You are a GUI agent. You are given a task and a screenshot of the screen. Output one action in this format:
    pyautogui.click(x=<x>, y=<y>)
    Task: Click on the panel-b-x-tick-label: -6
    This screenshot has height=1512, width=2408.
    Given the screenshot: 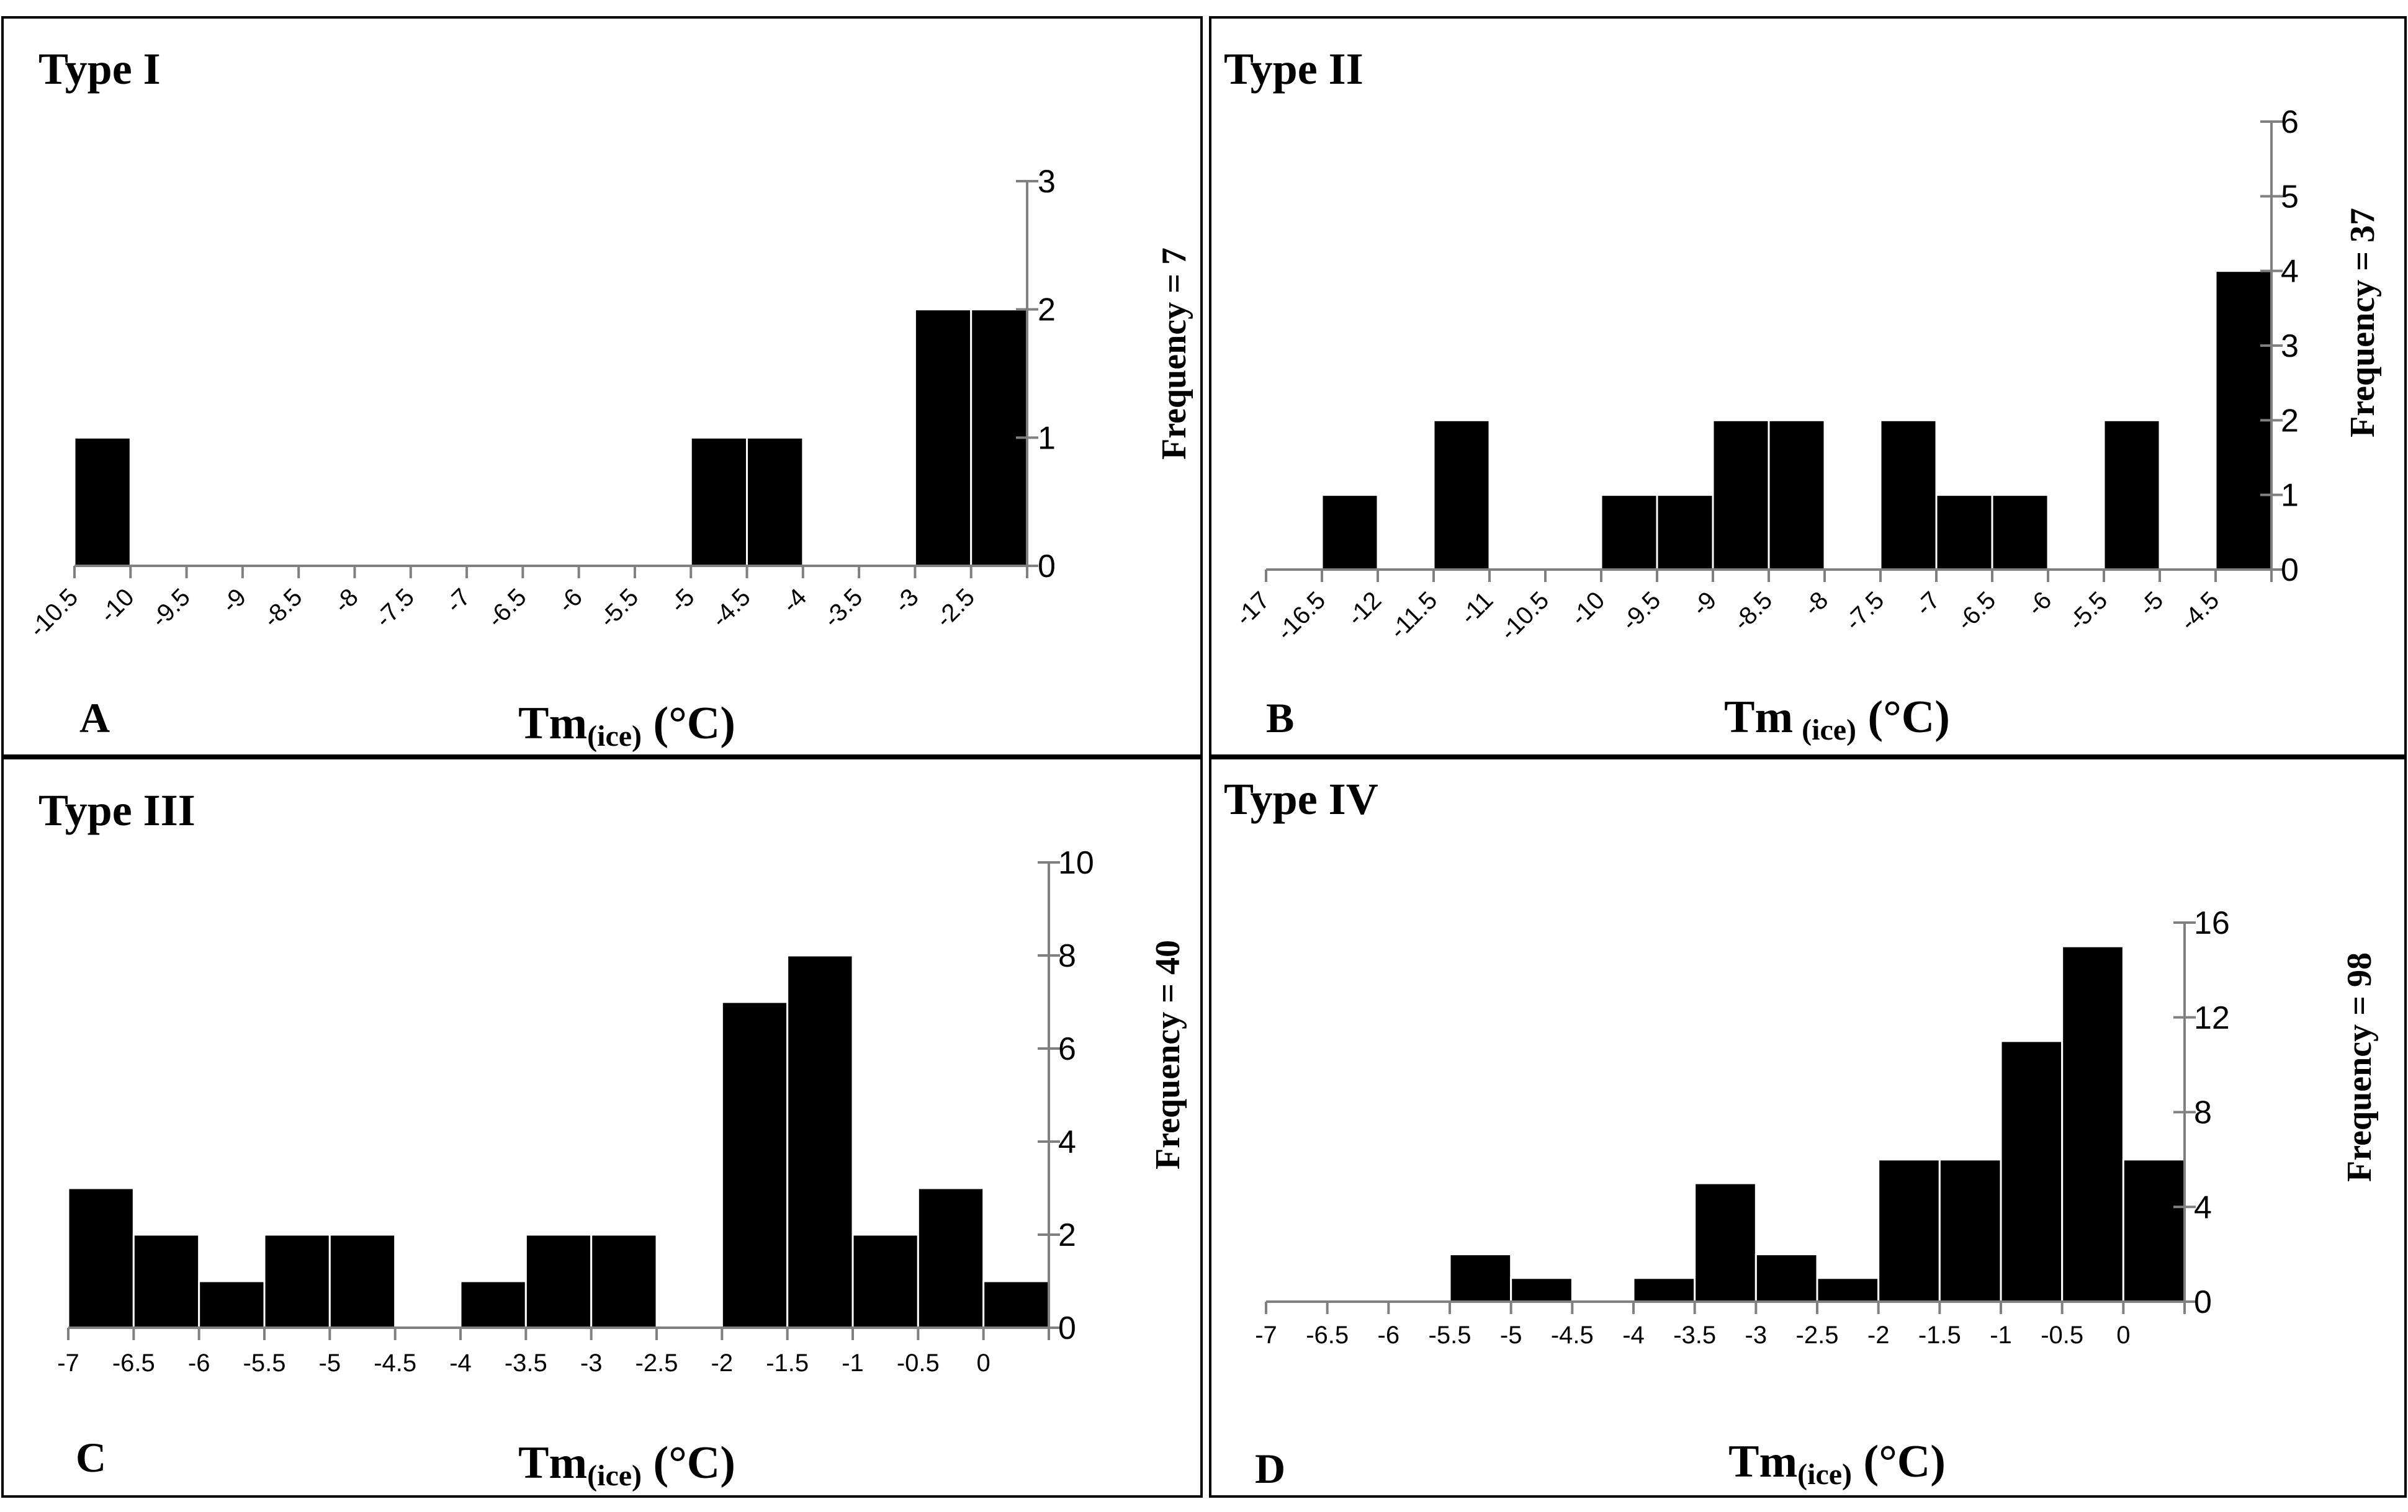 What is the action you would take?
    pyautogui.click(x=2039, y=603)
    